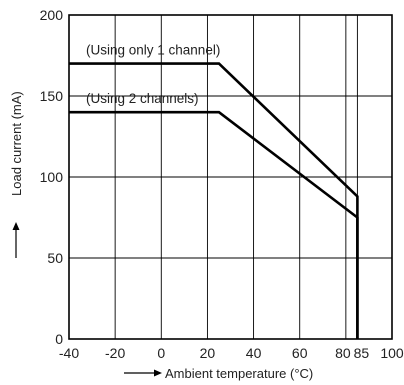 The height and width of the screenshot is (385, 404). I want to click on x-axis-arrowhead-icon, so click(158, 373).